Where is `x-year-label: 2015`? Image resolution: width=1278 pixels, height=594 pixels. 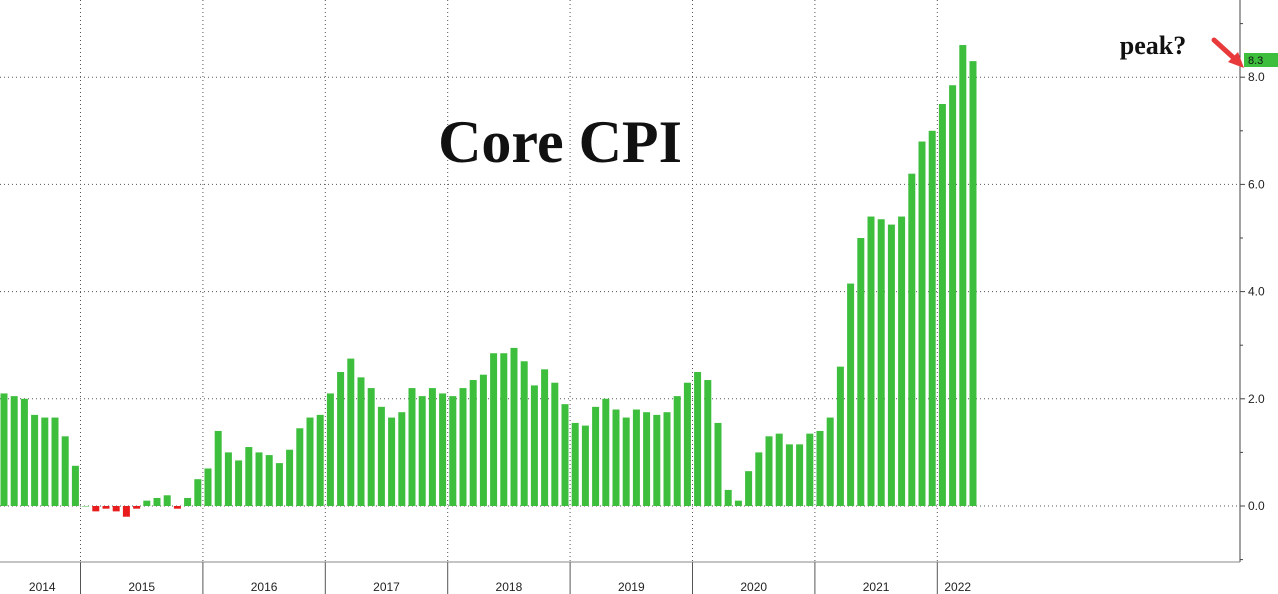
x-year-label: 2015 is located at coordinates (141, 587).